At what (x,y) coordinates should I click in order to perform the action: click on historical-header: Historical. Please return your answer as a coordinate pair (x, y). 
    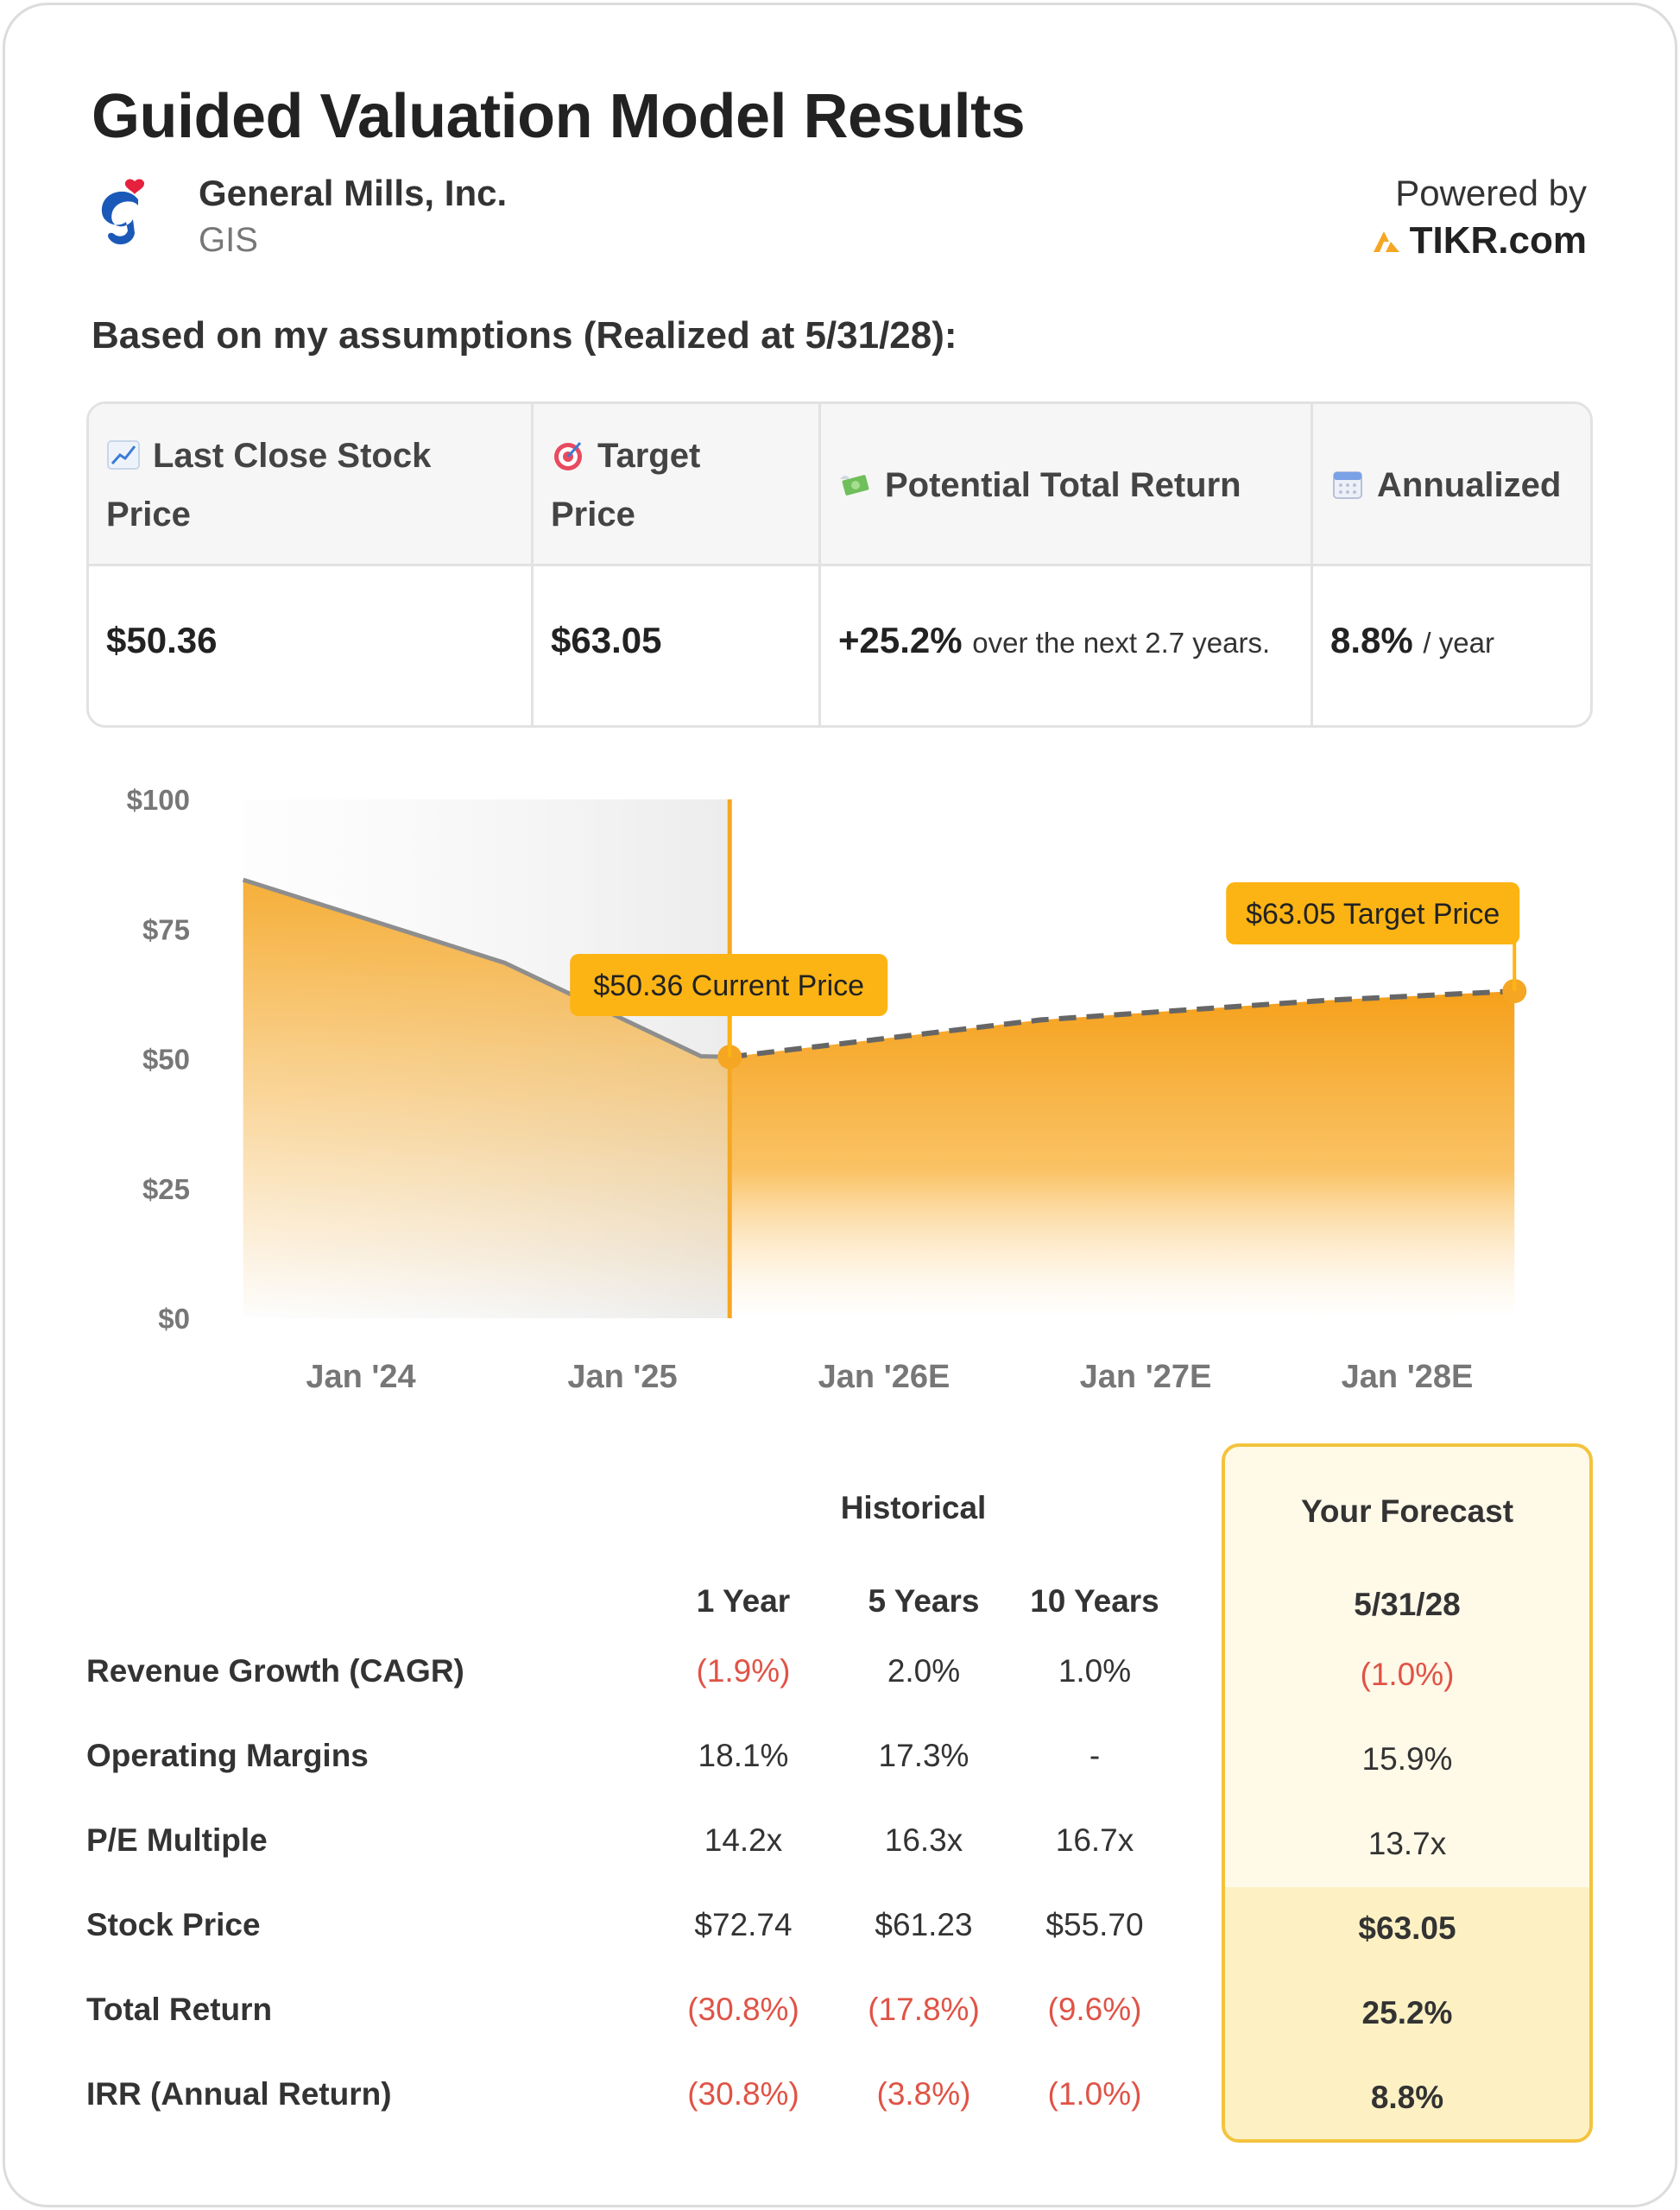
    Looking at the image, I should click on (913, 1508).